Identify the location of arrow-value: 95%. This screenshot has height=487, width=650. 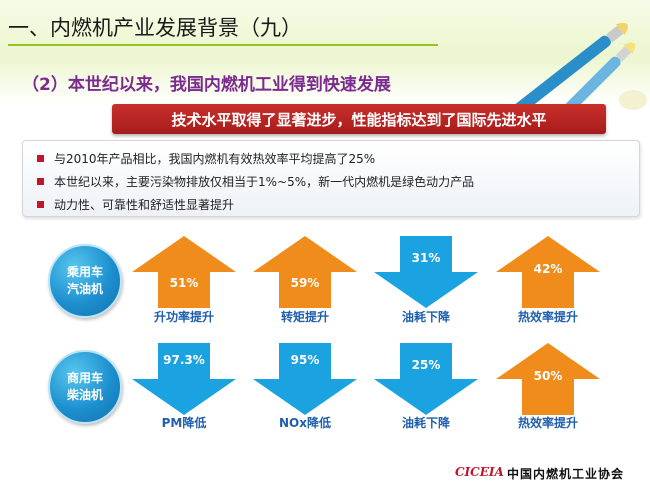
(305, 360).